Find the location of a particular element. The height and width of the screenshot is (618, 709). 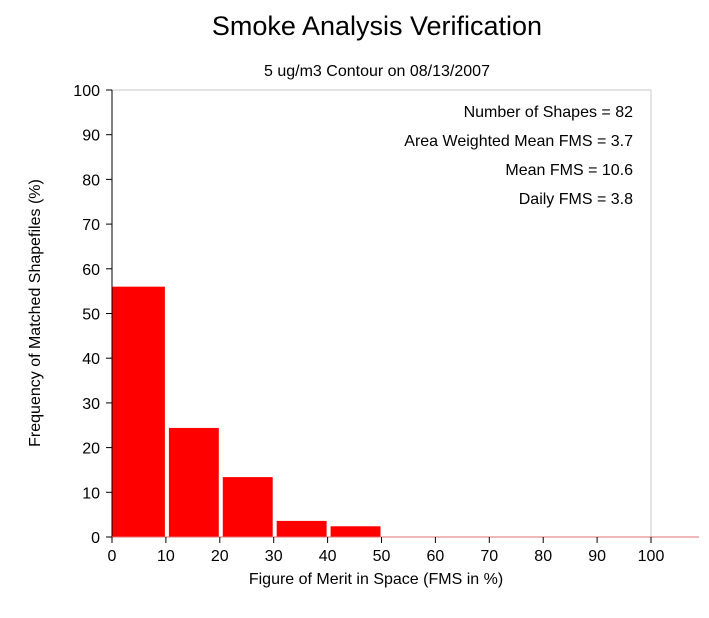

annotation-mean-fms: Mean FMS = 10.6 is located at coordinates (569, 170).